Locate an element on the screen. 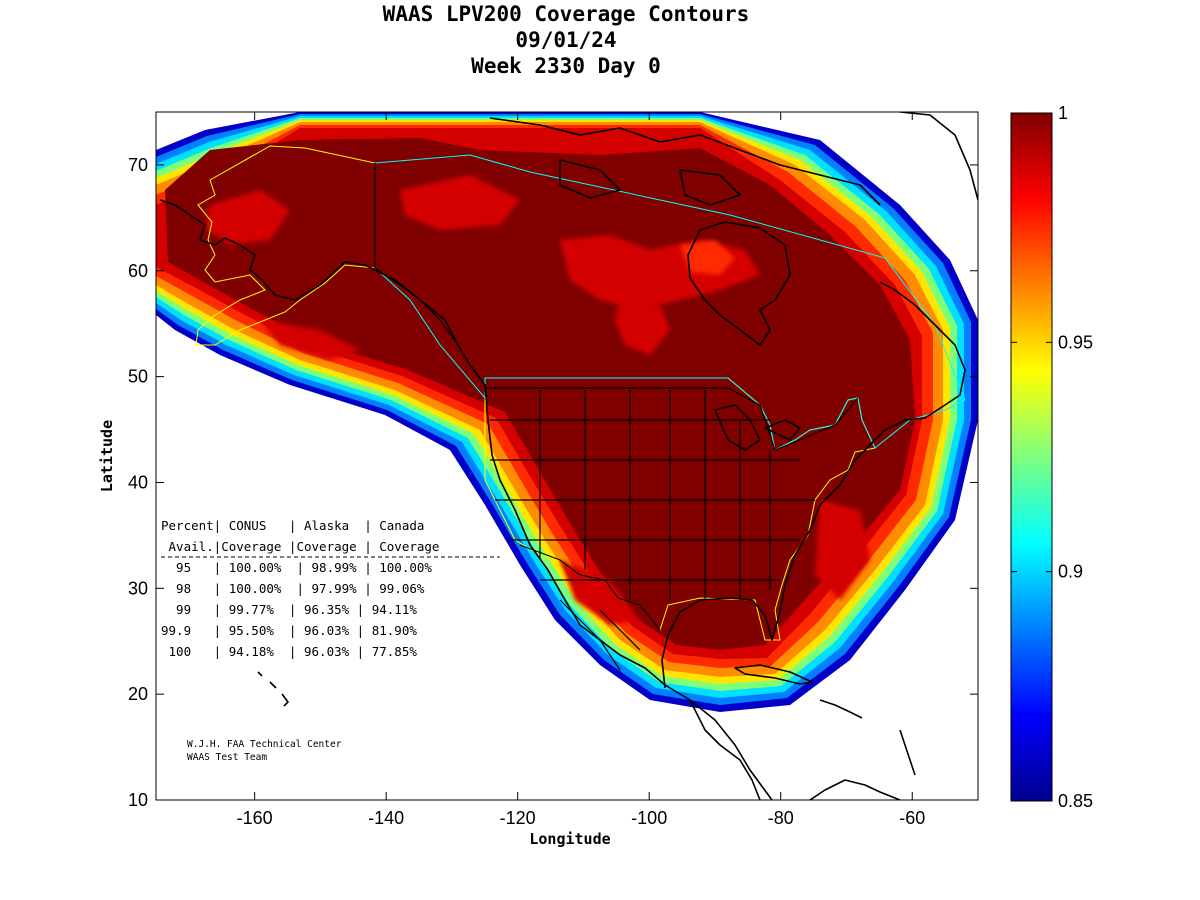  atlantic-canada-coast is located at coordinates (917, 363).